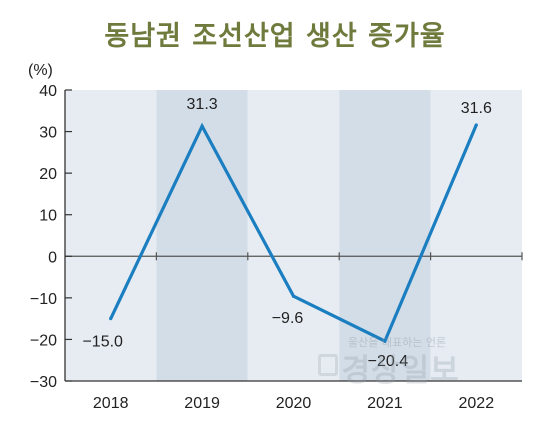 Image resolution: width=550 pixels, height=423 pixels. What do you see at coordinates (40, 70) in the screenshot?
I see `y-axis-unit-label: (%)` at bounding box center [40, 70].